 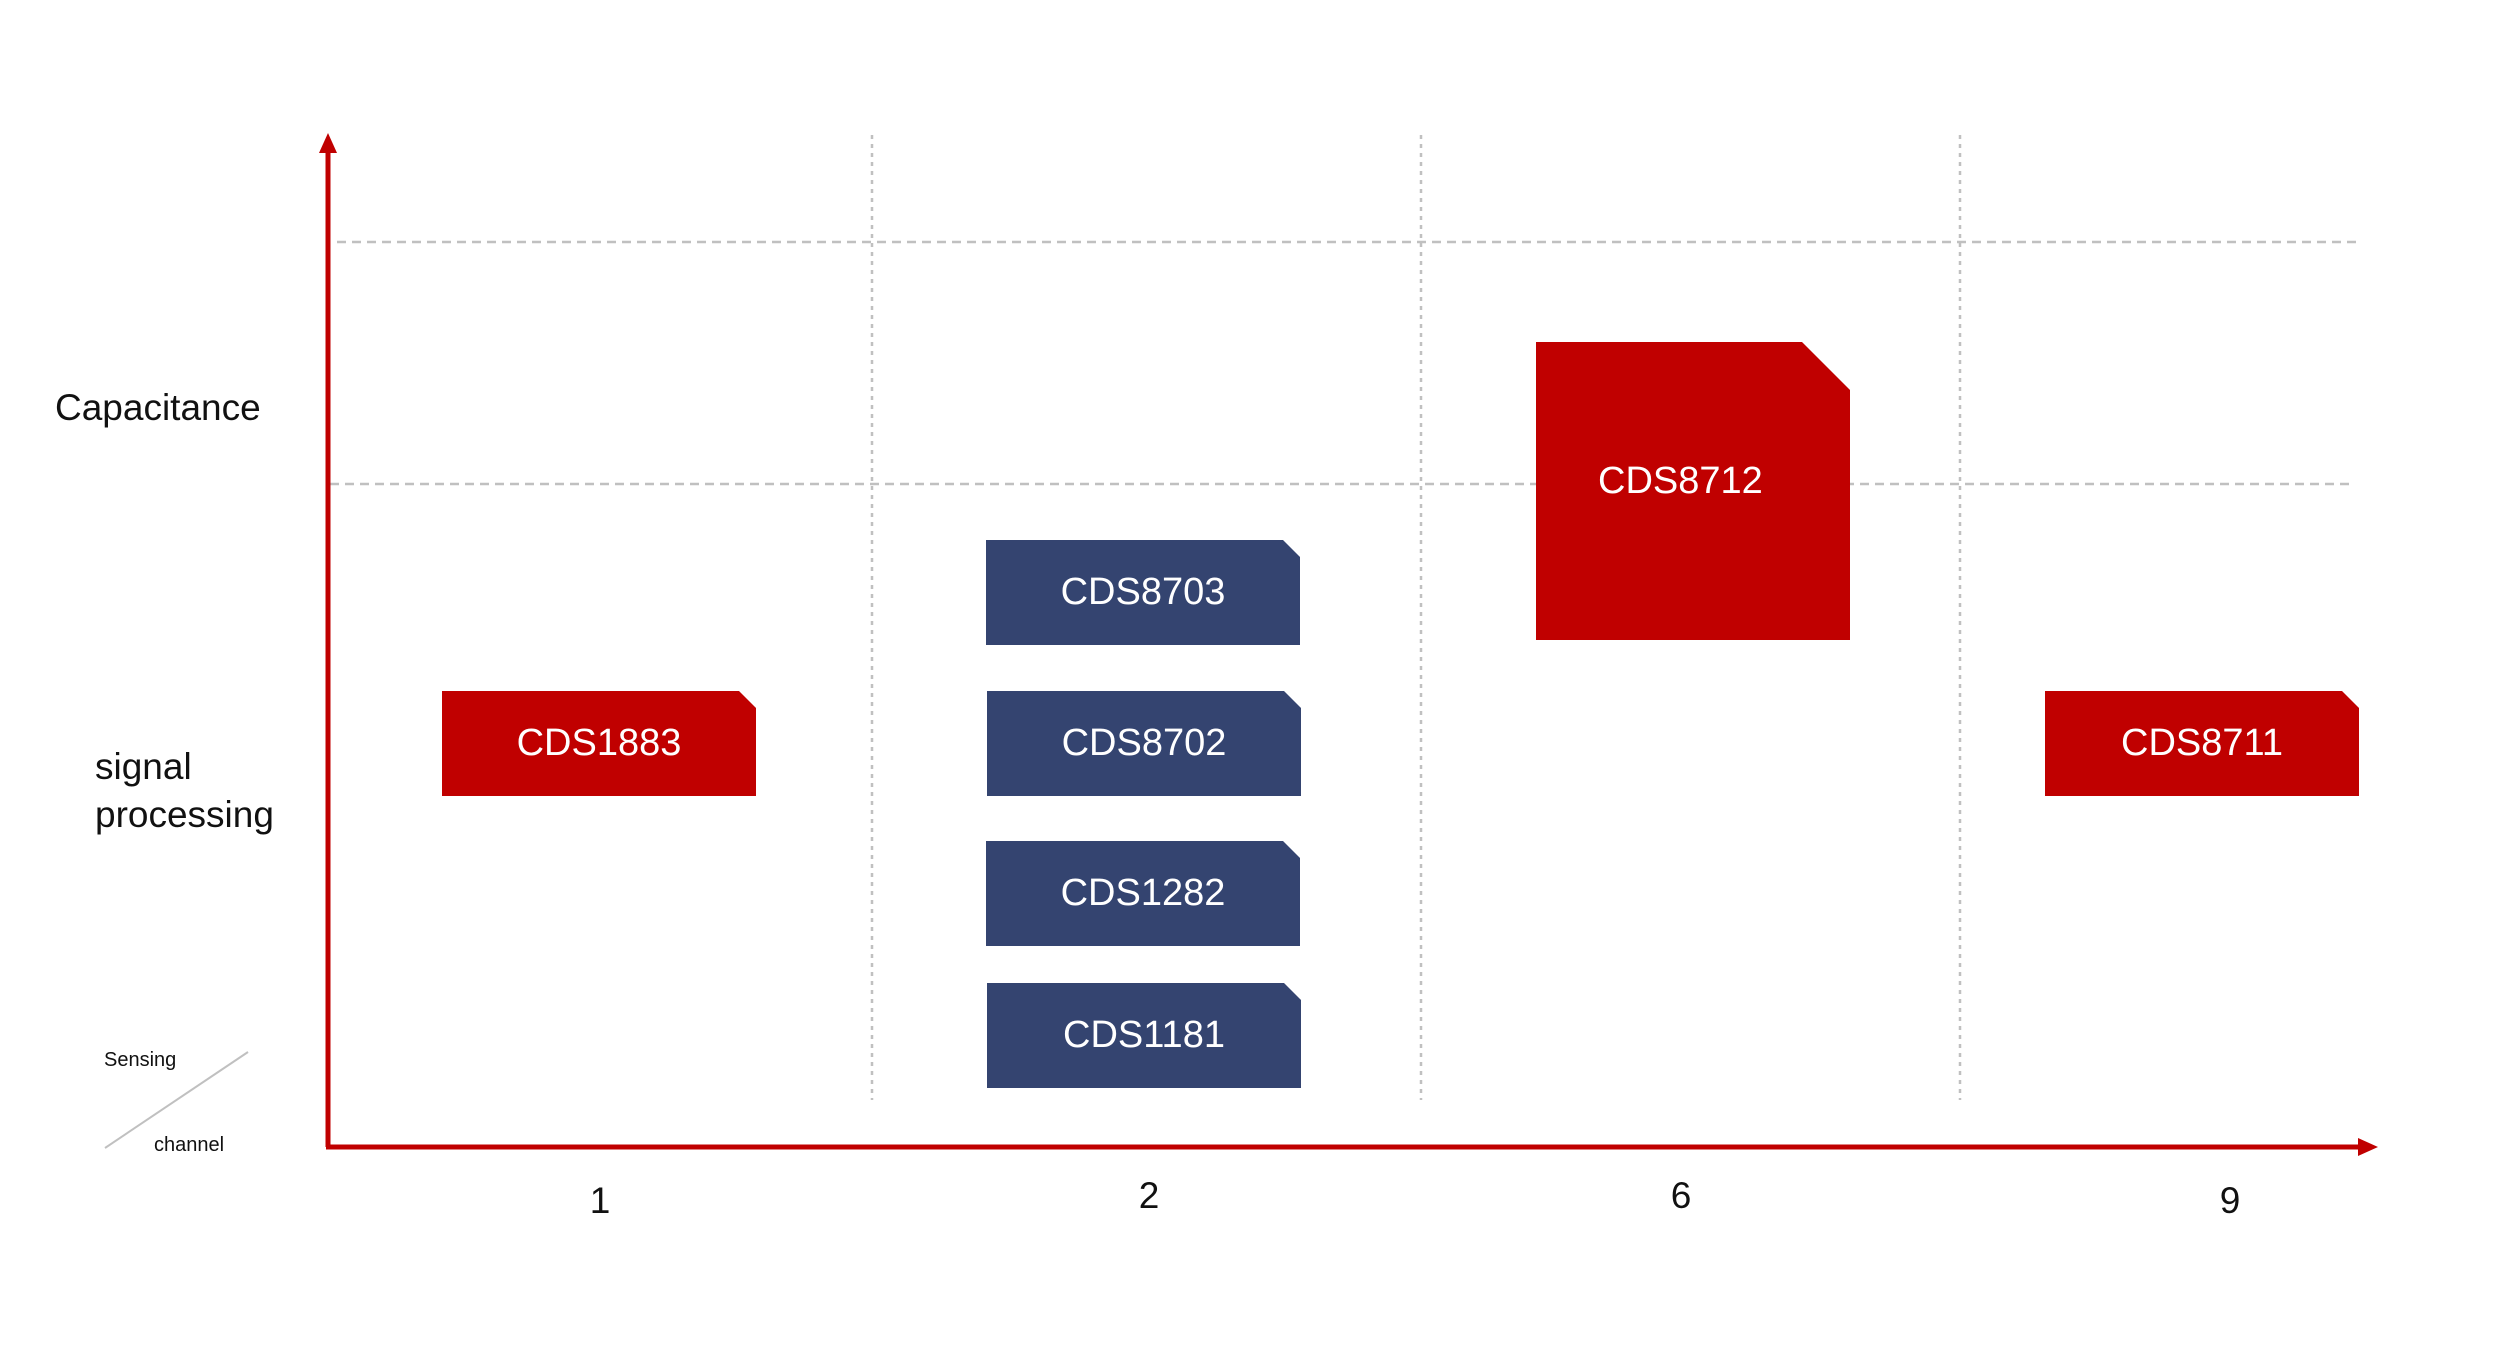 What do you see at coordinates (2230, 1200) in the screenshot?
I see `x-tick-9: 9` at bounding box center [2230, 1200].